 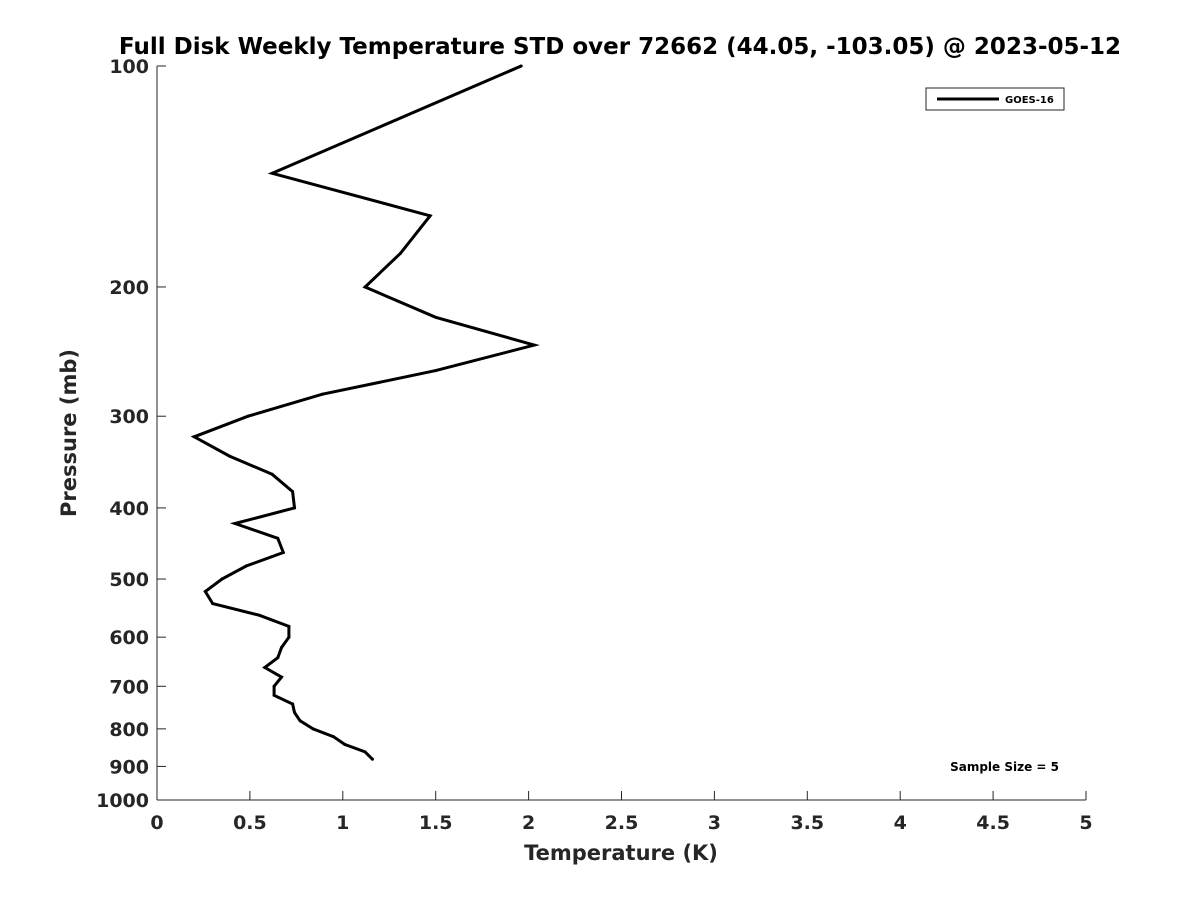 I want to click on x-tick-label: 4, so click(x=900, y=823).